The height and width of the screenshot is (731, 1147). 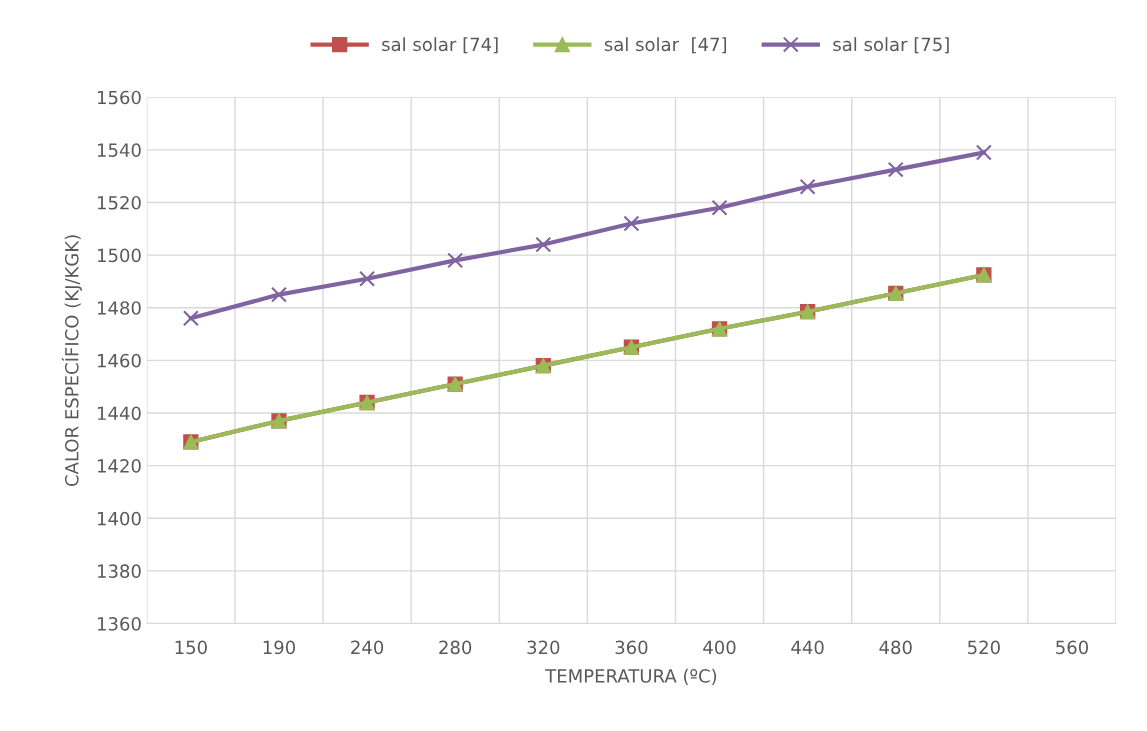 I want to click on y-tick-label: 1480, so click(x=119, y=308).